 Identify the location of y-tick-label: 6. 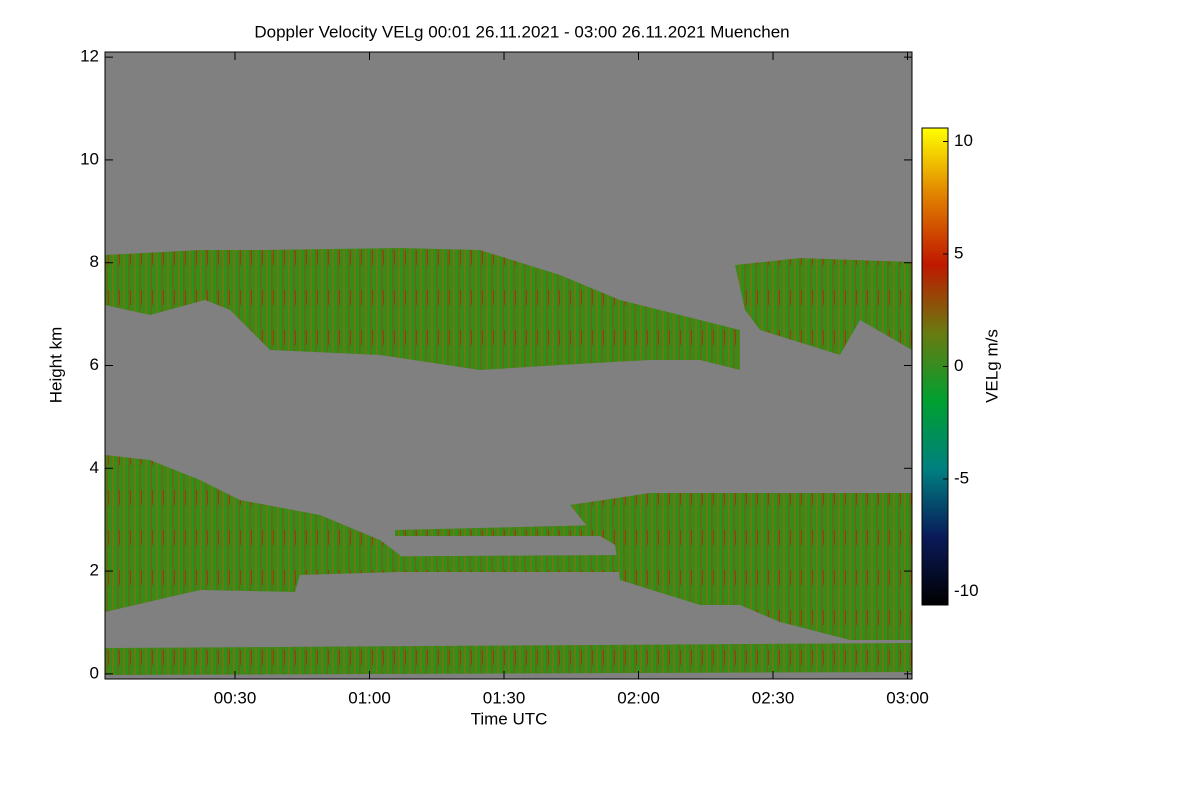
(94, 364).